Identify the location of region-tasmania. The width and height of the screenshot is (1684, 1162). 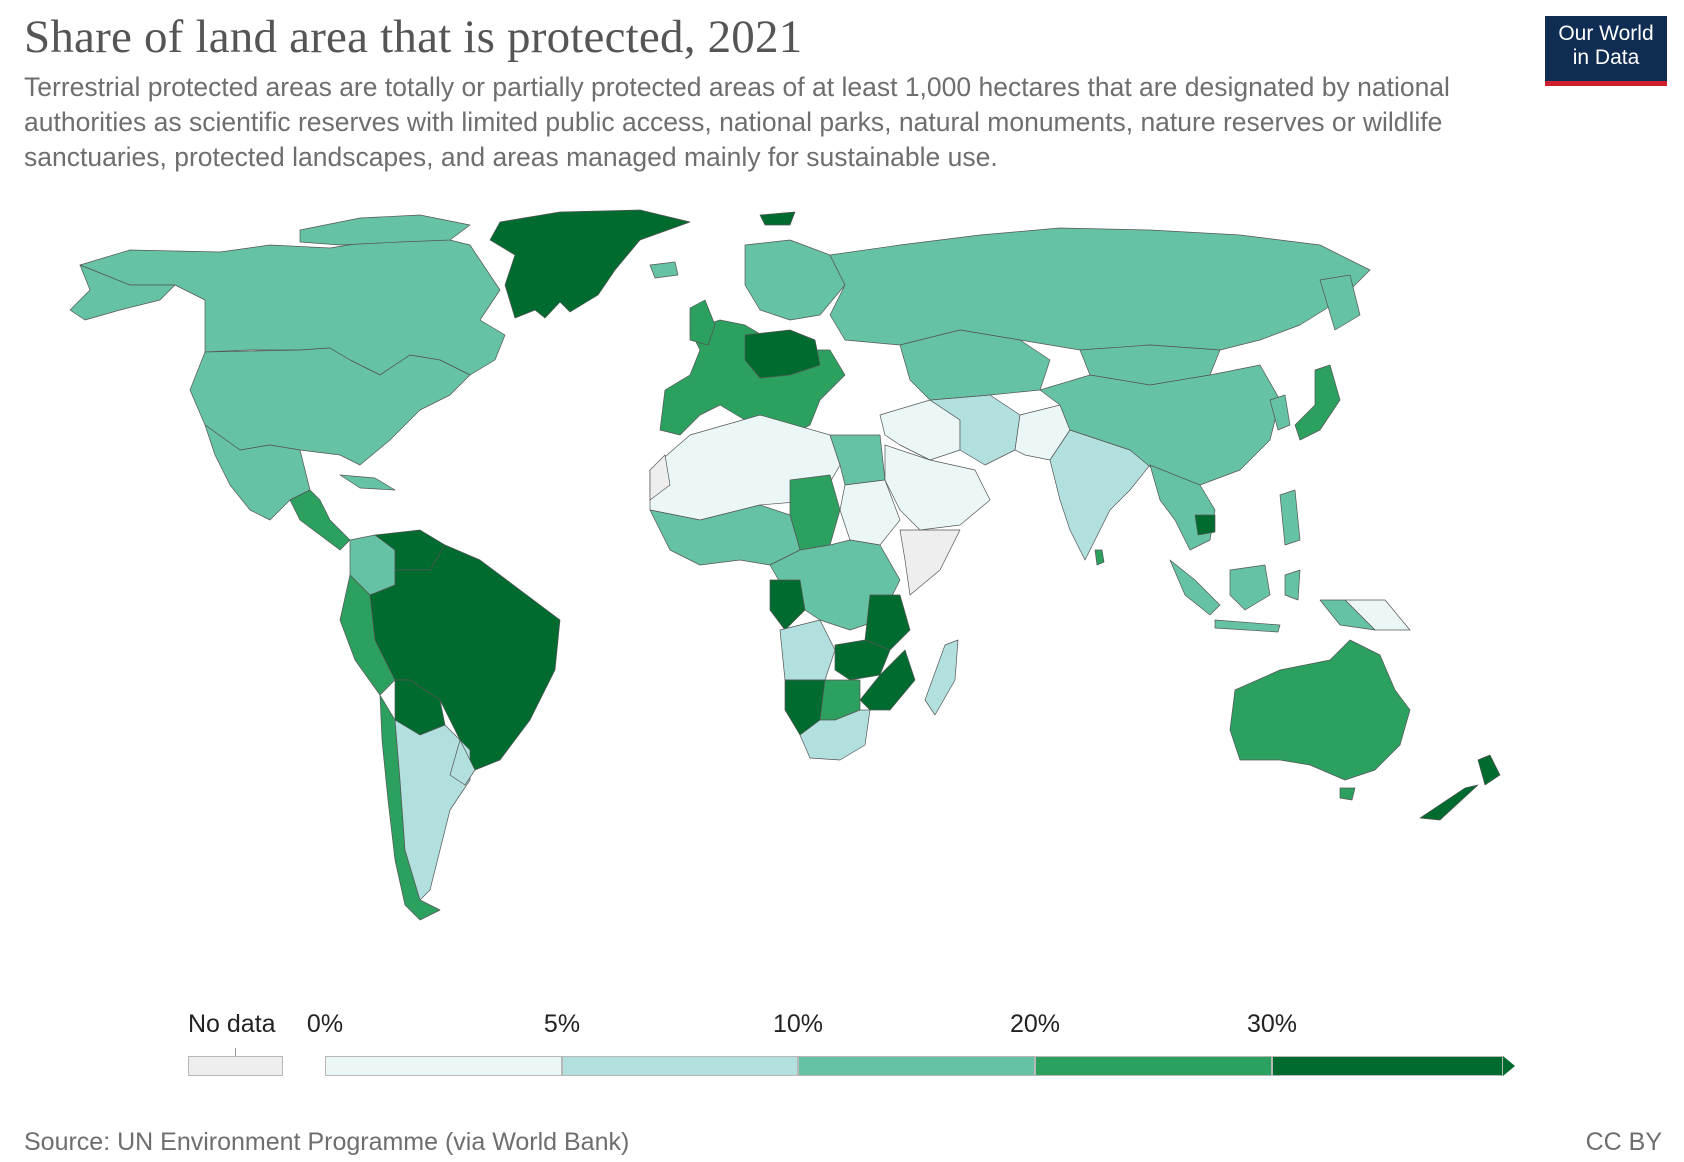
(1347, 794).